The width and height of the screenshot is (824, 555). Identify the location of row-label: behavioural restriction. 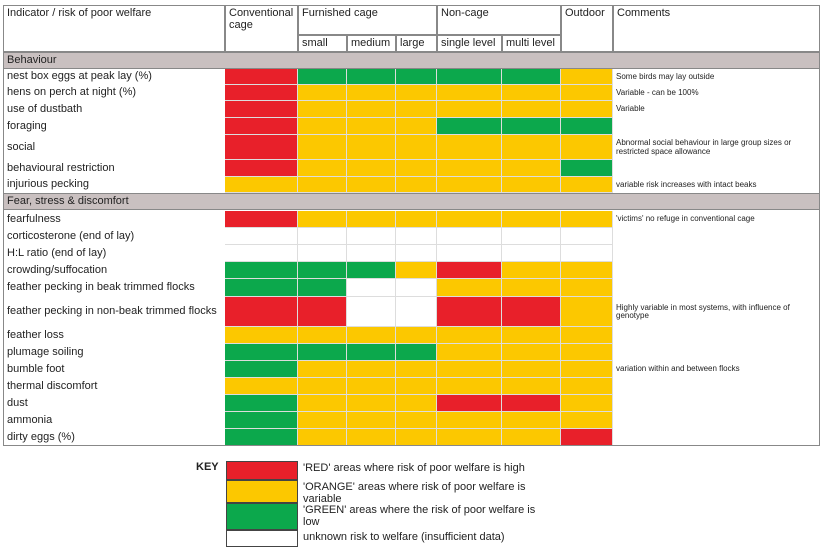
(61, 167).